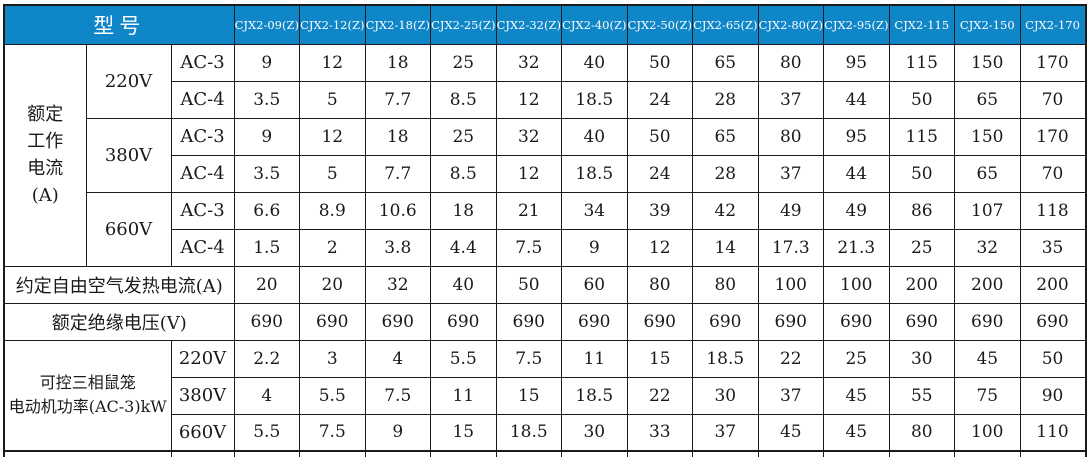  Describe the element at coordinates (119, 284) in the screenshot. I see `thermal-current-label-cell: 约定自由空气发热电流(A)` at that location.